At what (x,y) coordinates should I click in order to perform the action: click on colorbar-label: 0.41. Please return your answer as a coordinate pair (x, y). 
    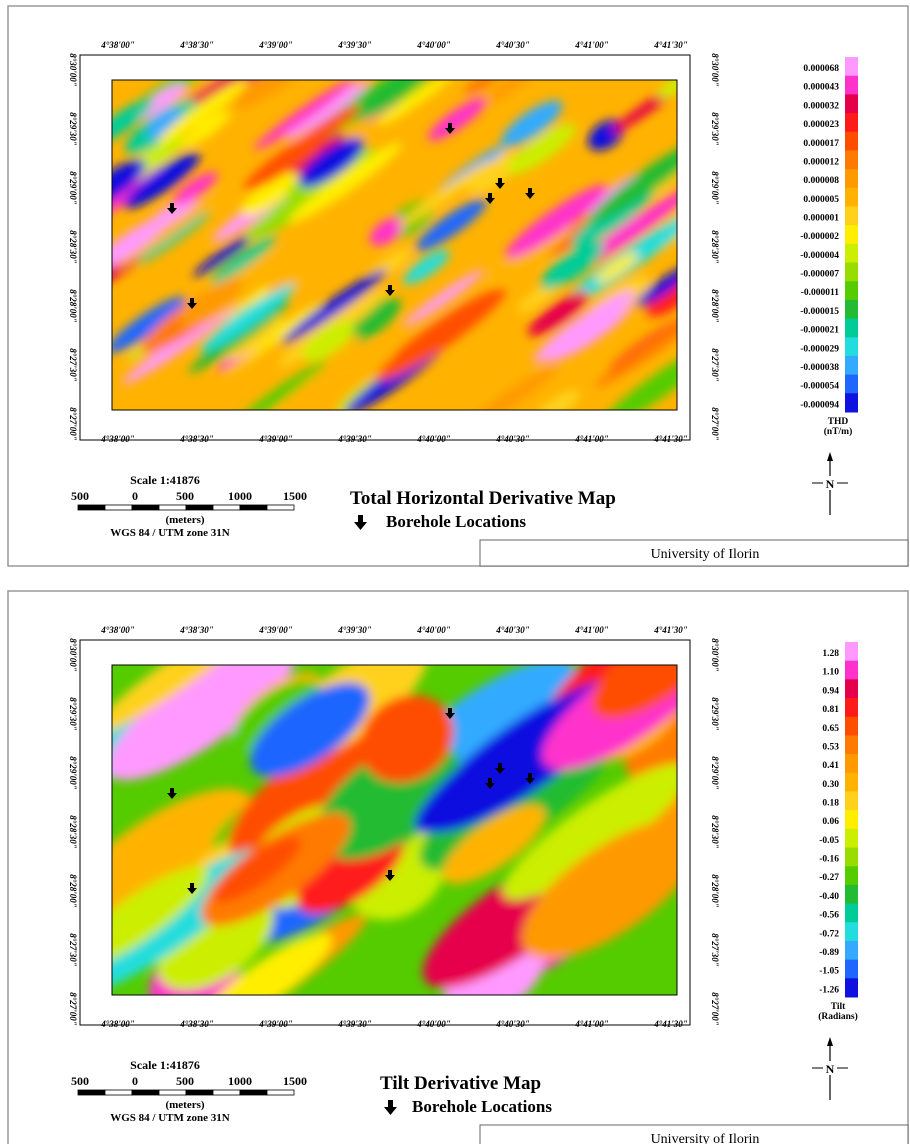
    Looking at the image, I should click on (830, 766).